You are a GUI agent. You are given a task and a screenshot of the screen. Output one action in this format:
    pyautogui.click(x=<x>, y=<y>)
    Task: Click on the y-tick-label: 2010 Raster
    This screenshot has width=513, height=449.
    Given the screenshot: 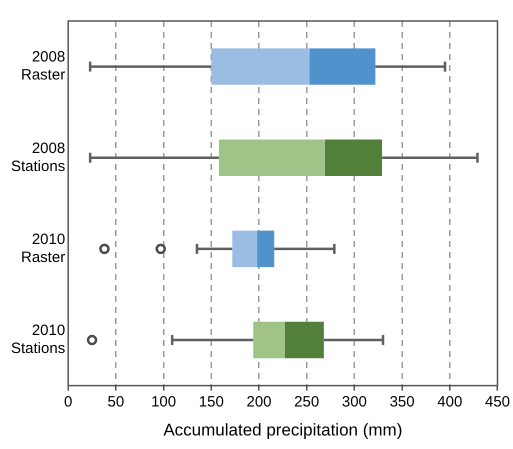 What is the action you would take?
    pyautogui.click(x=43, y=248)
    